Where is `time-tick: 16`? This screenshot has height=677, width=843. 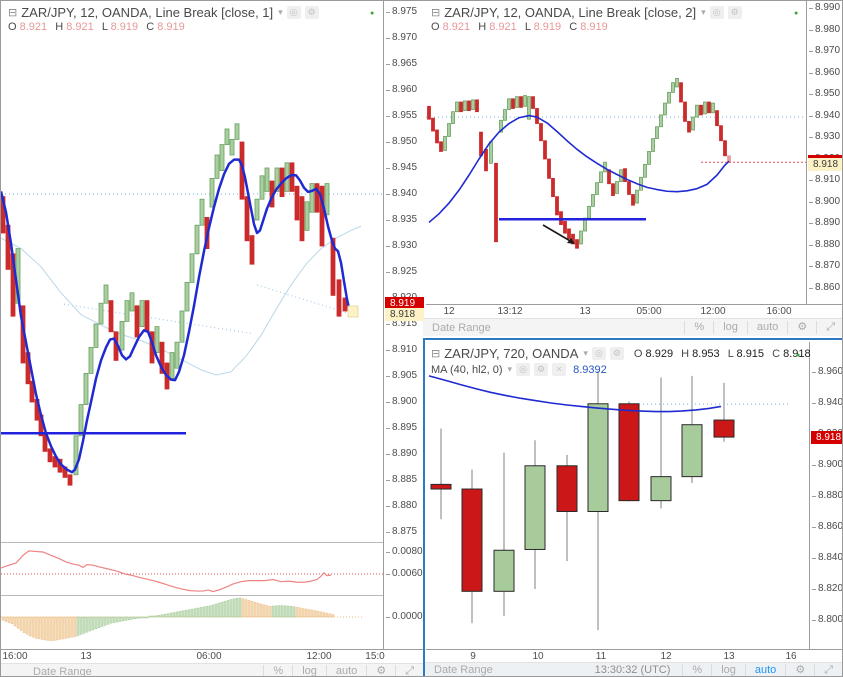 time-tick: 16 is located at coordinates (791, 656).